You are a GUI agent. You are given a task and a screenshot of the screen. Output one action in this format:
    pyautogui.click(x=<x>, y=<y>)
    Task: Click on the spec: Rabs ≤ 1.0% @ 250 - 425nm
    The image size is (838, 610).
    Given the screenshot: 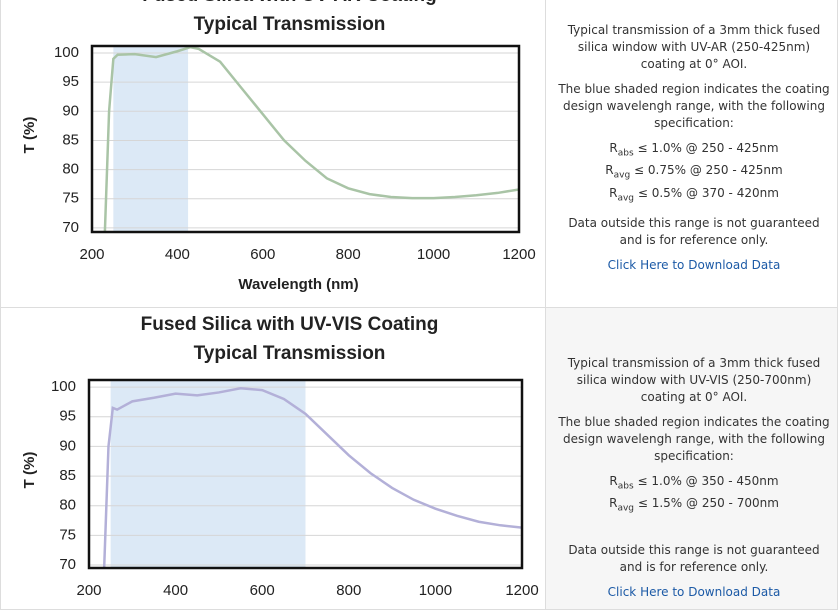 What is the action you would take?
    pyautogui.click(x=694, y=151)
    